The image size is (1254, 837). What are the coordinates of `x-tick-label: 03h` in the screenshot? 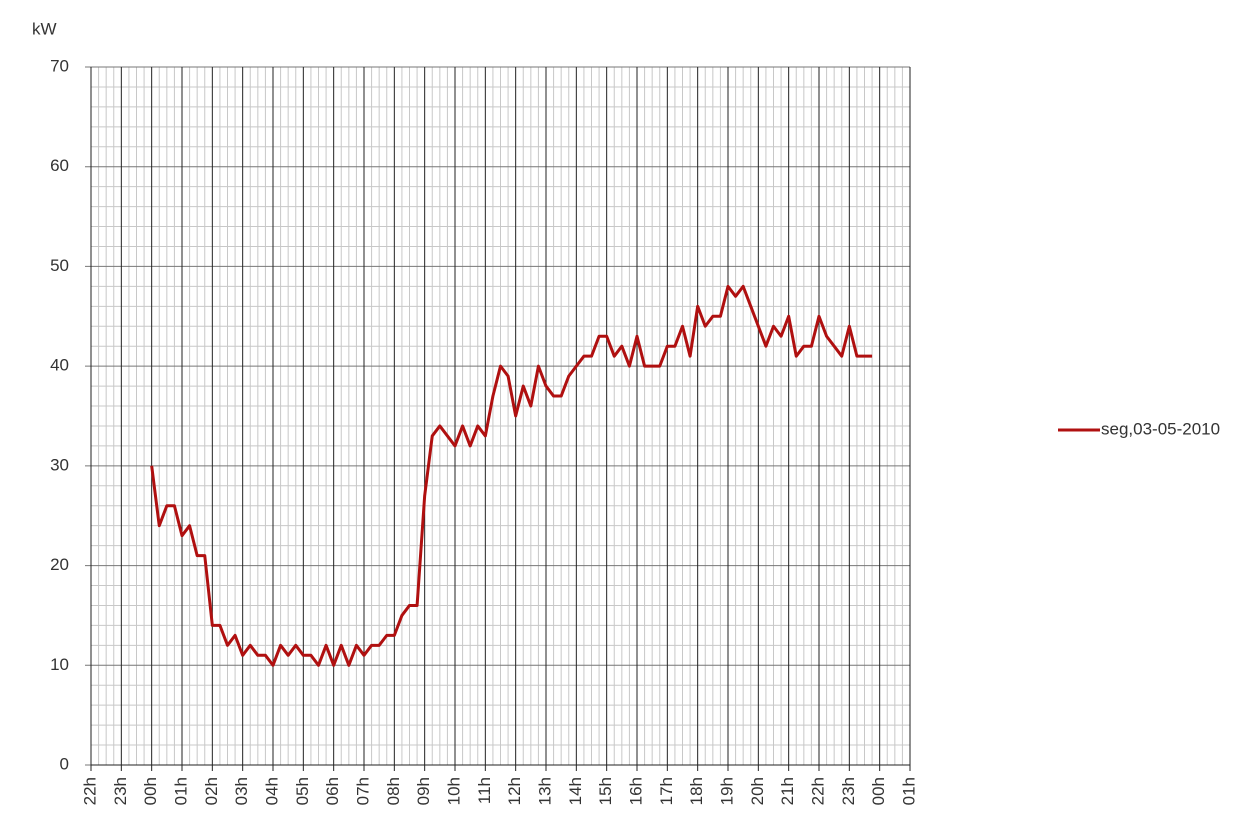 It's located at (241, 791).